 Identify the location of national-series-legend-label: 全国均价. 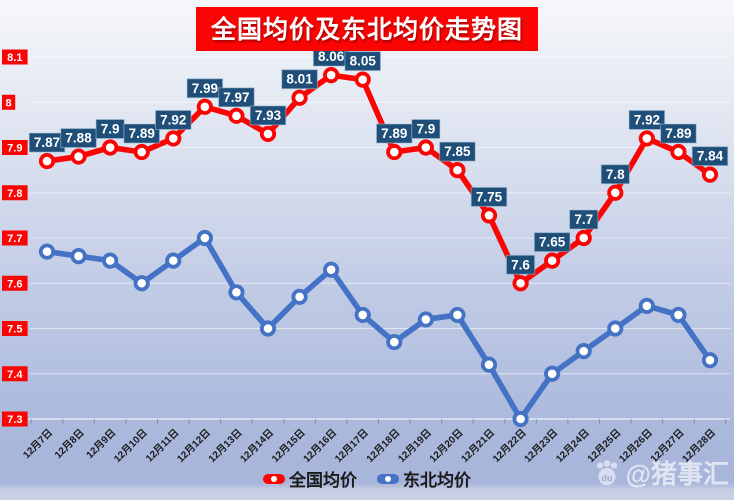
(323, 480).